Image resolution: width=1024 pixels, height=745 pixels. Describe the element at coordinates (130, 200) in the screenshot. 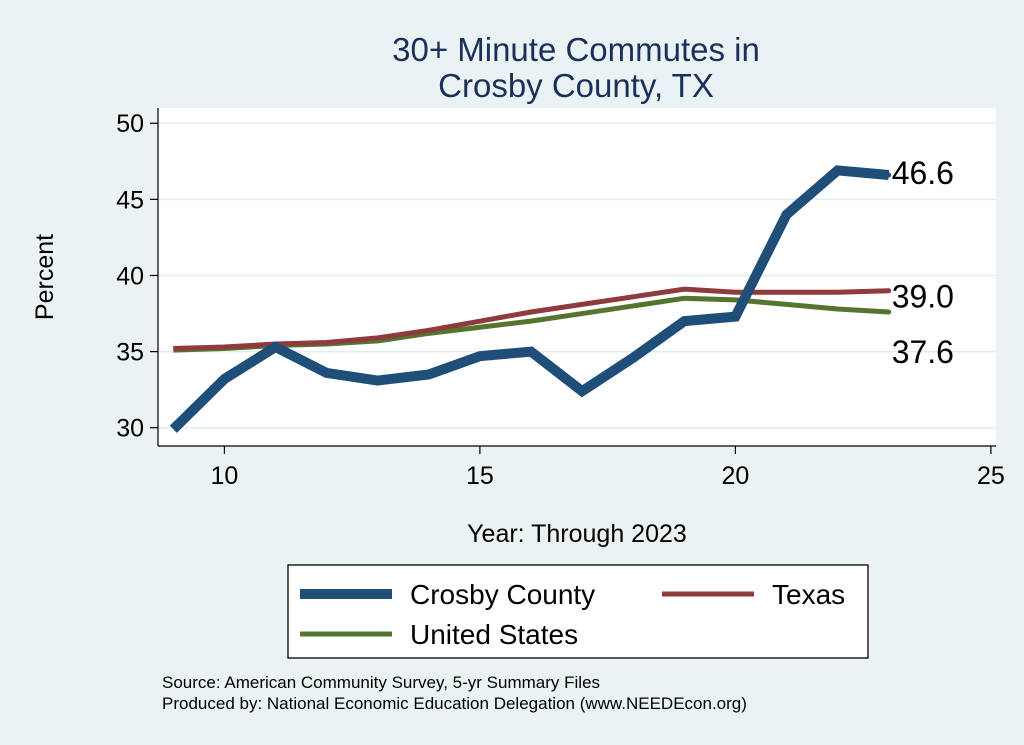

I see `y-tick-label: 45` at that location.